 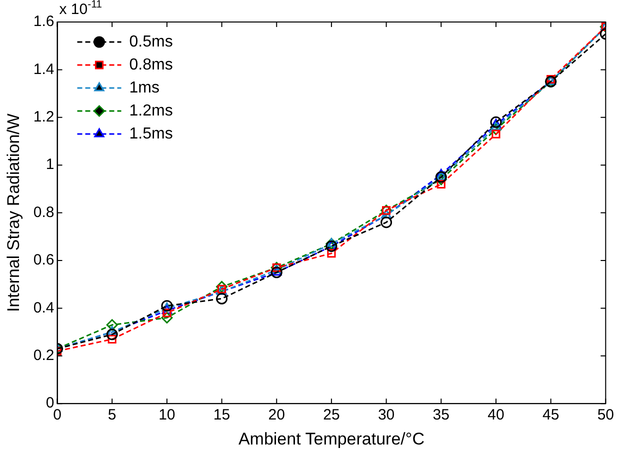 What do you see at coordinates (331, 415) in the screenshot?
I see `x-tick-label: 25` at bounding box center [331, 415].